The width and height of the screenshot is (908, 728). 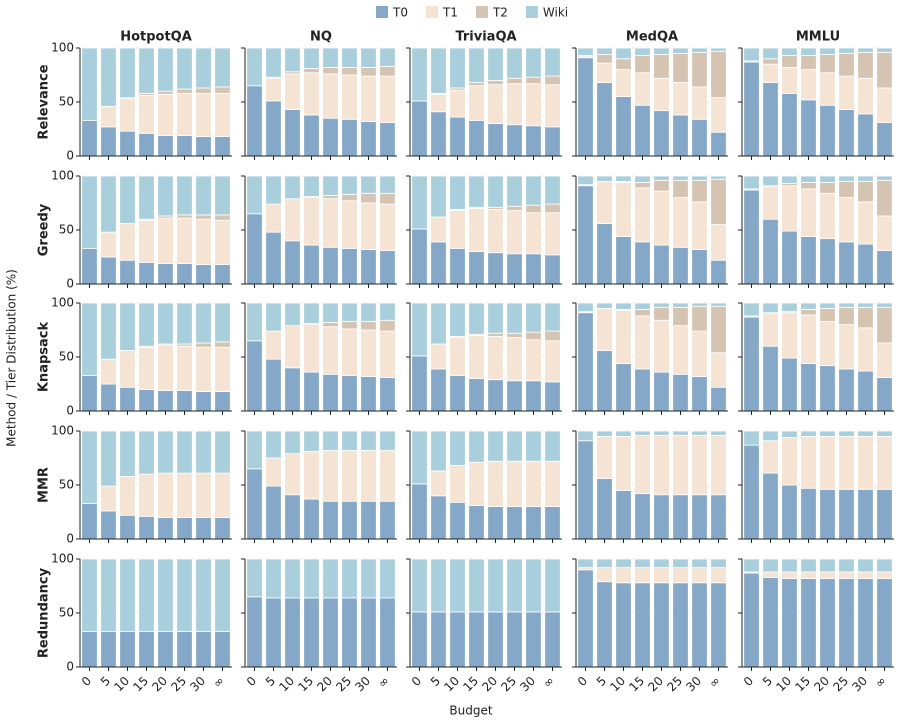 What do you see at coordinates (655, 684) in the screenshot?
I see `x-tick-label: 20` at bounding box center [655, 684].